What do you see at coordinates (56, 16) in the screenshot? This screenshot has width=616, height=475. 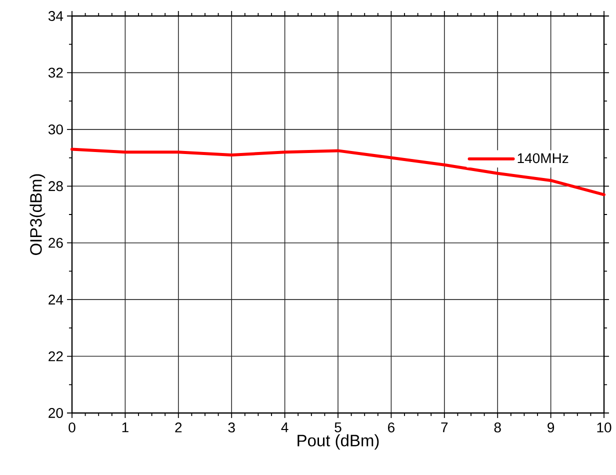 I see `y-tick-label: 34` at bounding box center [56, 16].